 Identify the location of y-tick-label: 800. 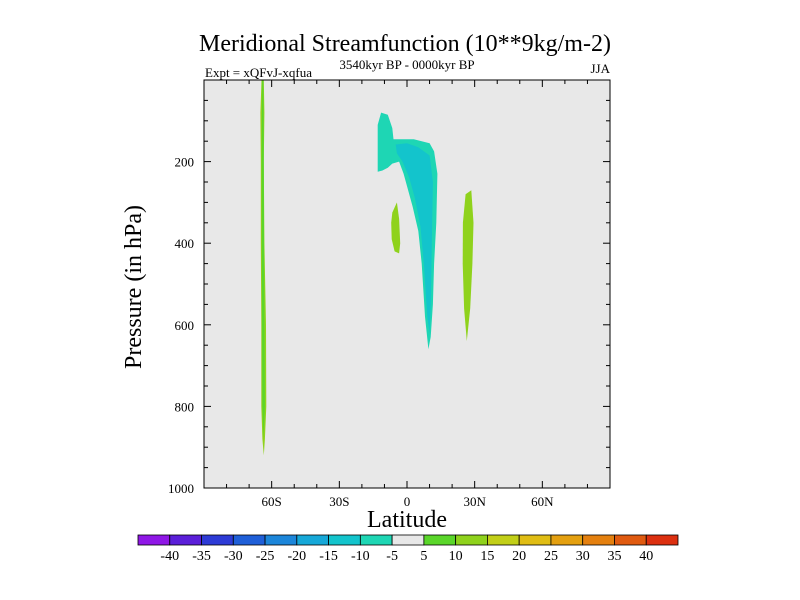
(185, 406).